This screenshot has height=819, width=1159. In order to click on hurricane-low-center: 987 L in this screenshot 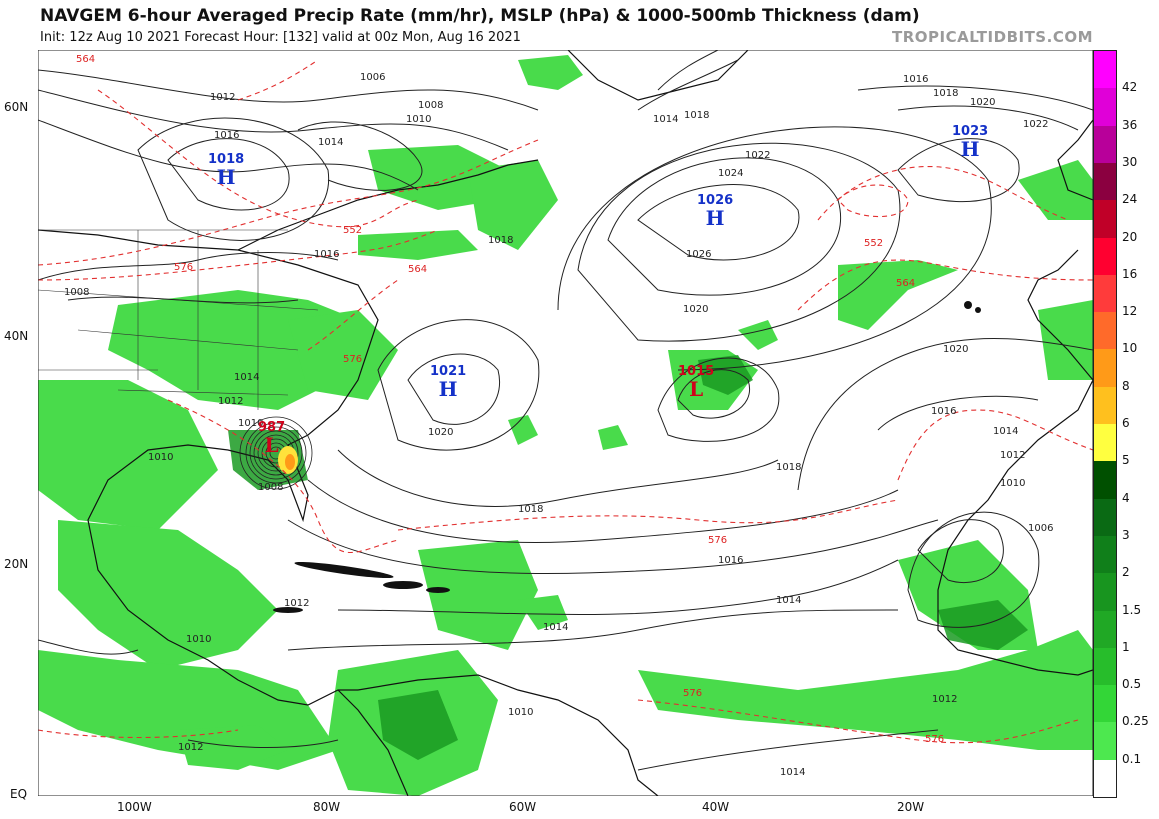, I will do `click(271, 437)`.